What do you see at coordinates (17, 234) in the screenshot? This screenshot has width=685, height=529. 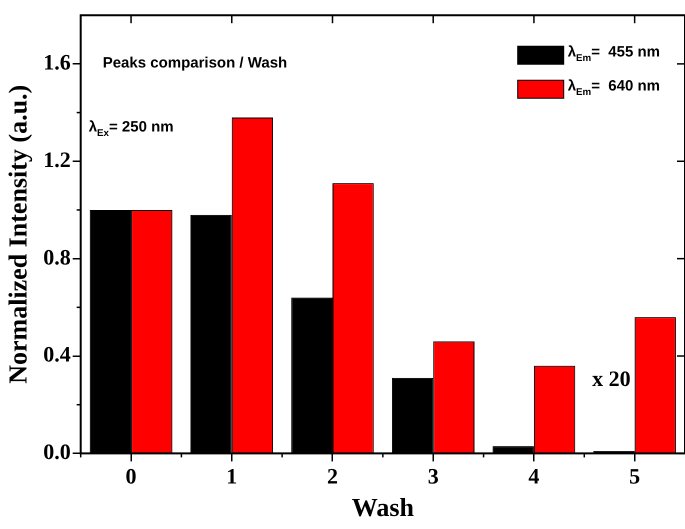 I see `y-axis-title: Normalized Intensity (a.u.)` at bounding box center [17, 234].